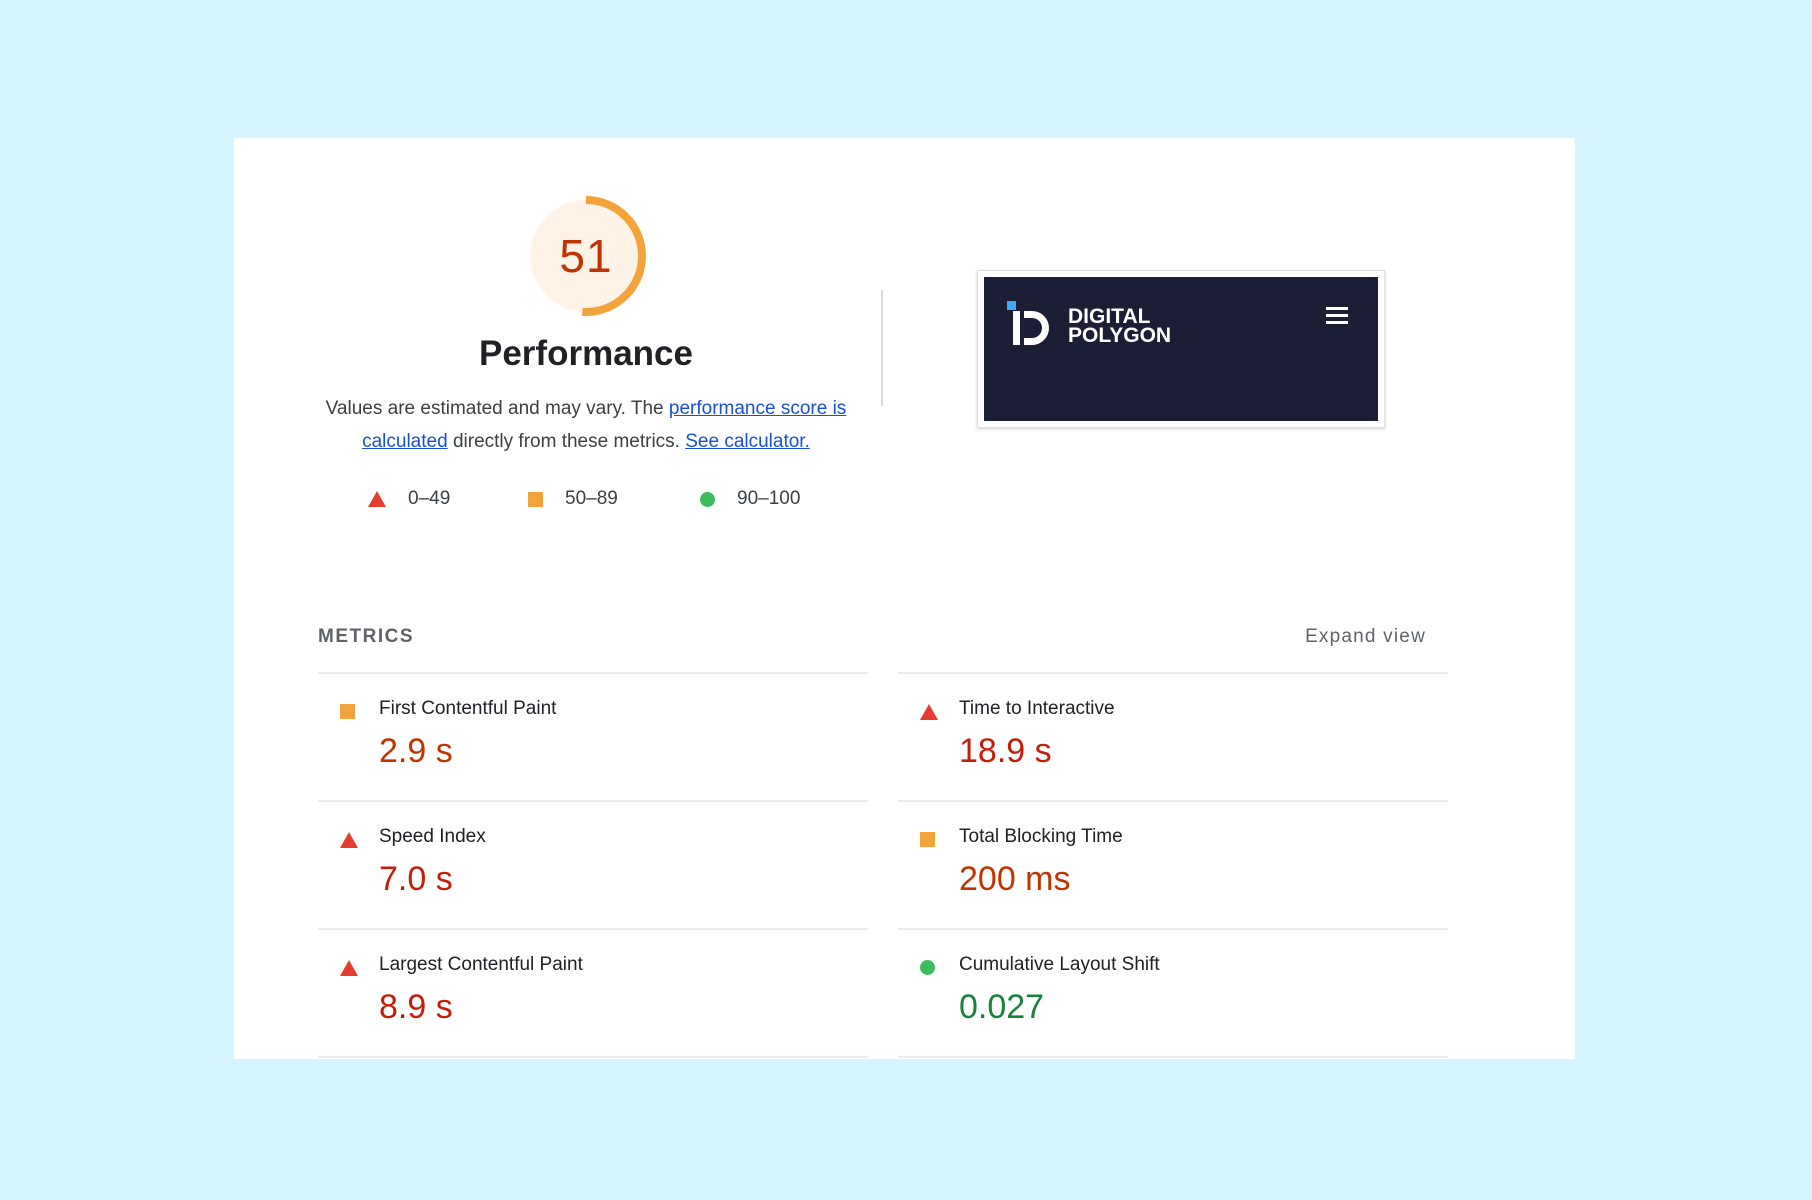  What do you see at coordinates (1059, 964) in the screenshot?
I see `metric-label: Cumulative Layout Shift` at bounding box center [1059, 964].